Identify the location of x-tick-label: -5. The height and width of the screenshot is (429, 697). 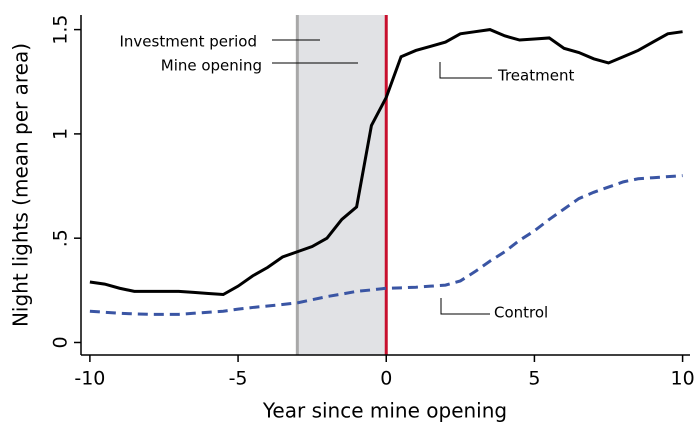
(238, 379).